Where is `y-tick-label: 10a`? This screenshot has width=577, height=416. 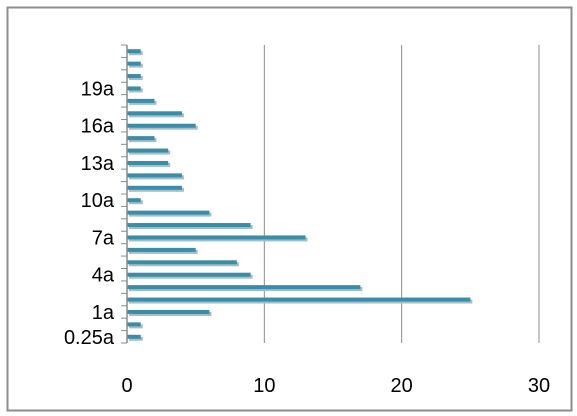
y-tick-label: 10a is located at coordinates (98, 201).